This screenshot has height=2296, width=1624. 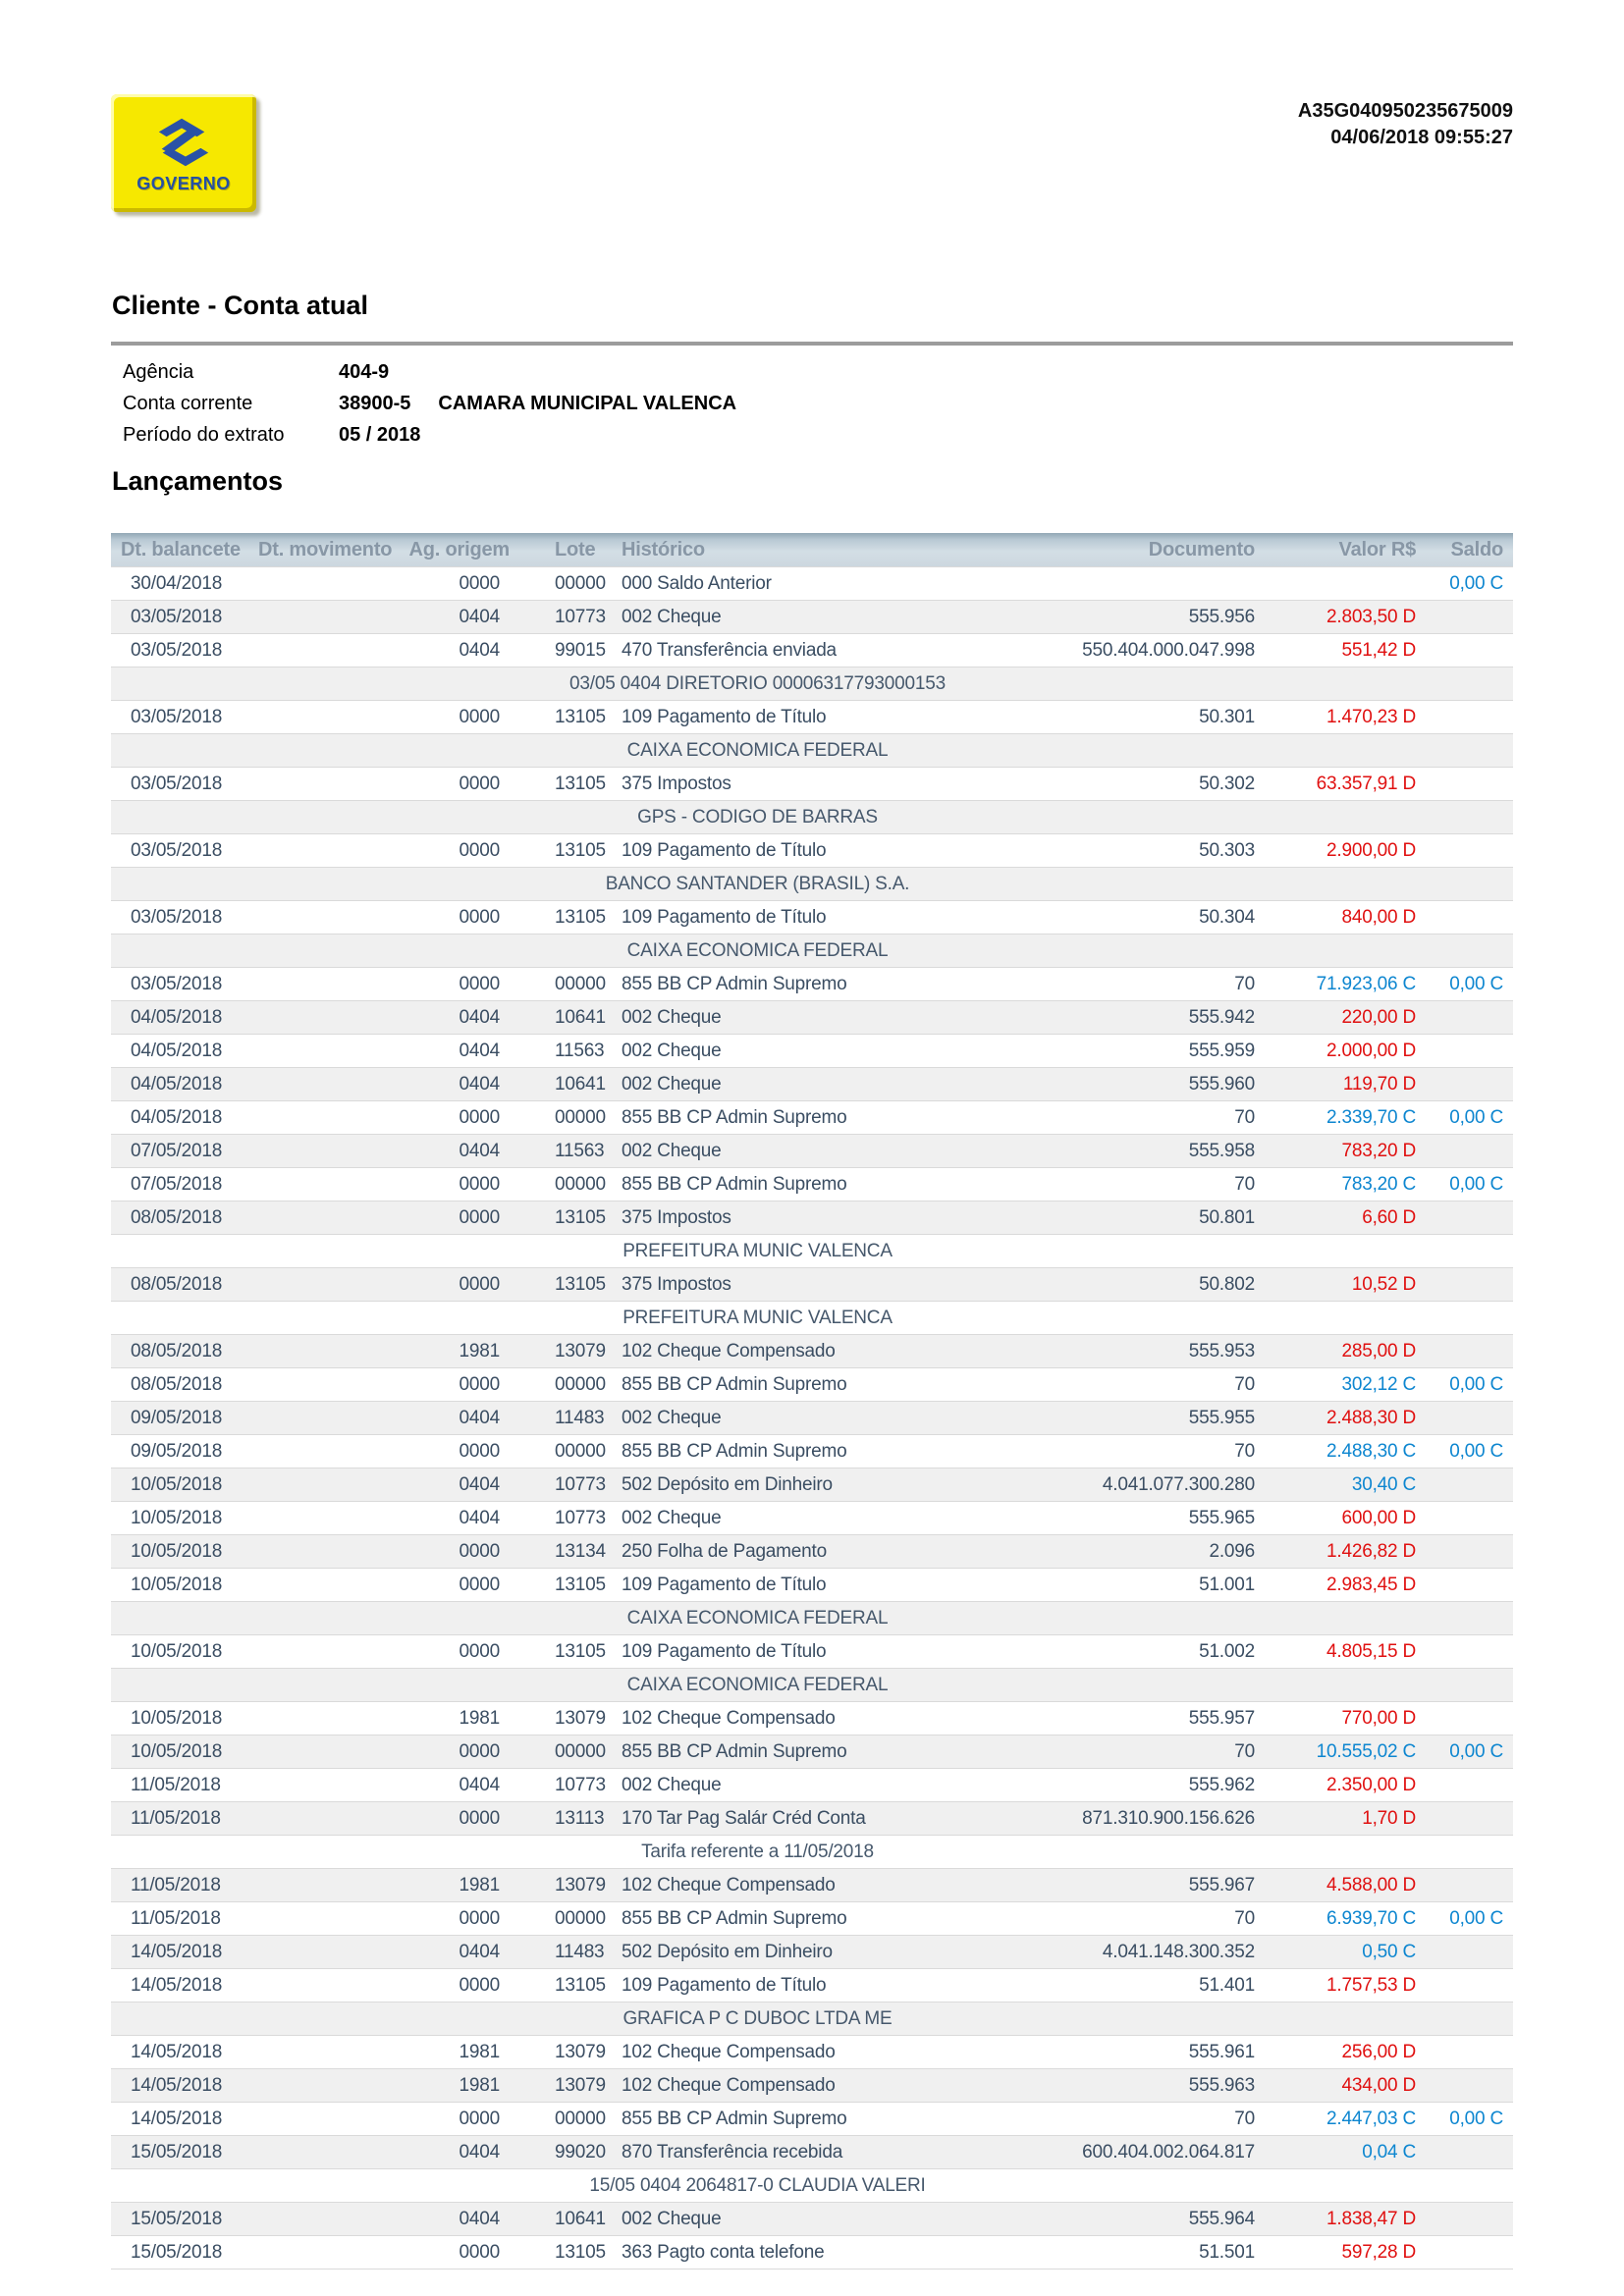 What do you see at coordinates (1345, 984) in the screenshot?
I see `valor-cell: 71.923,06 C` at bounding box center [1345, 984].